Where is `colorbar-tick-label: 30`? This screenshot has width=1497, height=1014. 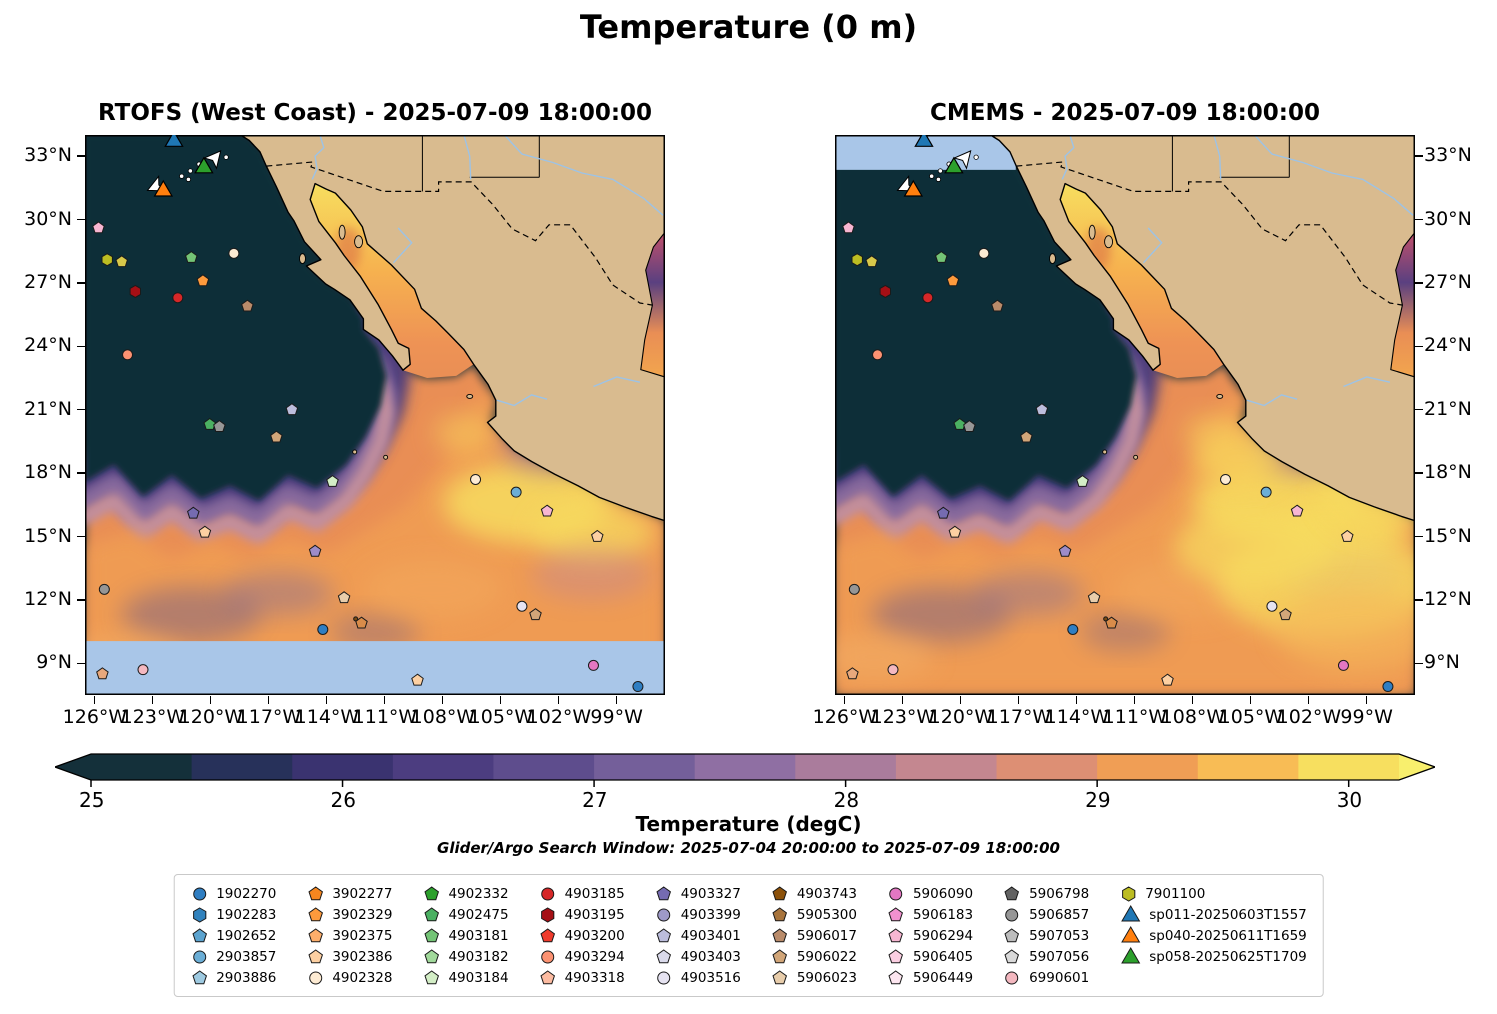 colorbar-tick-label: 30 is located at coordinates (1349, 800).